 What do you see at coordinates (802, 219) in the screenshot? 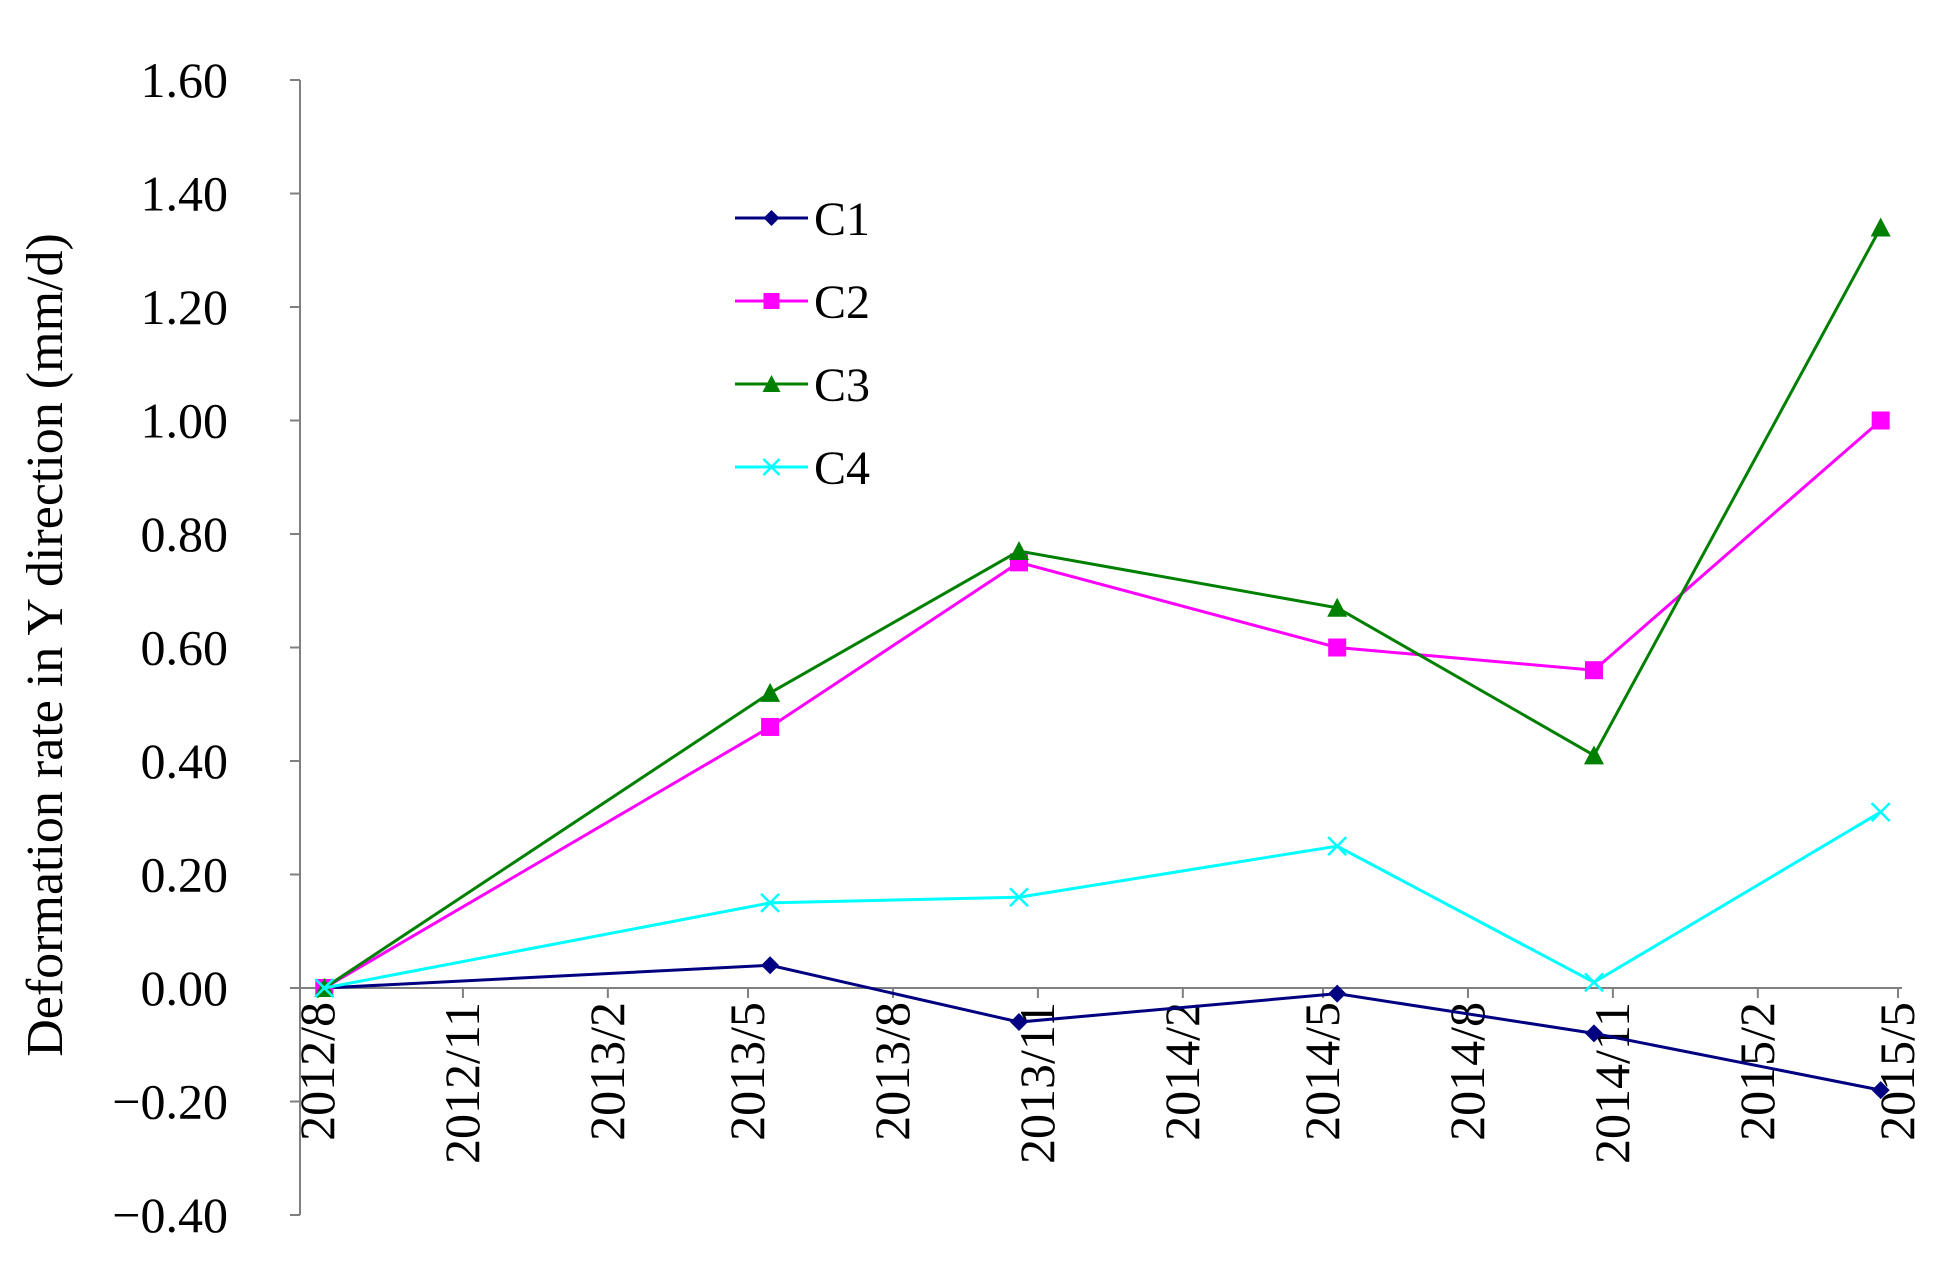
I see `legend-item-C1: C1` at bounding box center [802, 219].